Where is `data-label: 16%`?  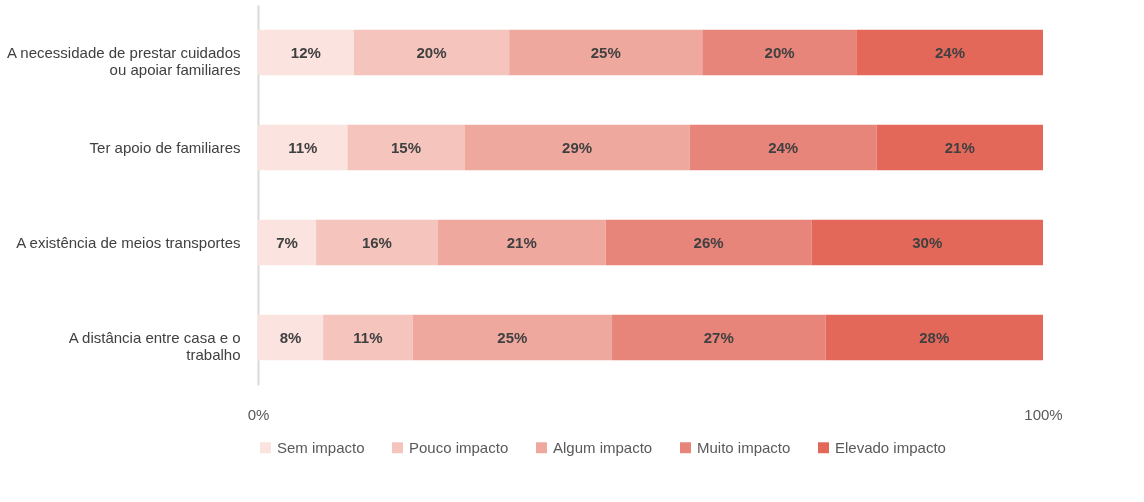 data-label: 16% is located at coordinates (376, 242).